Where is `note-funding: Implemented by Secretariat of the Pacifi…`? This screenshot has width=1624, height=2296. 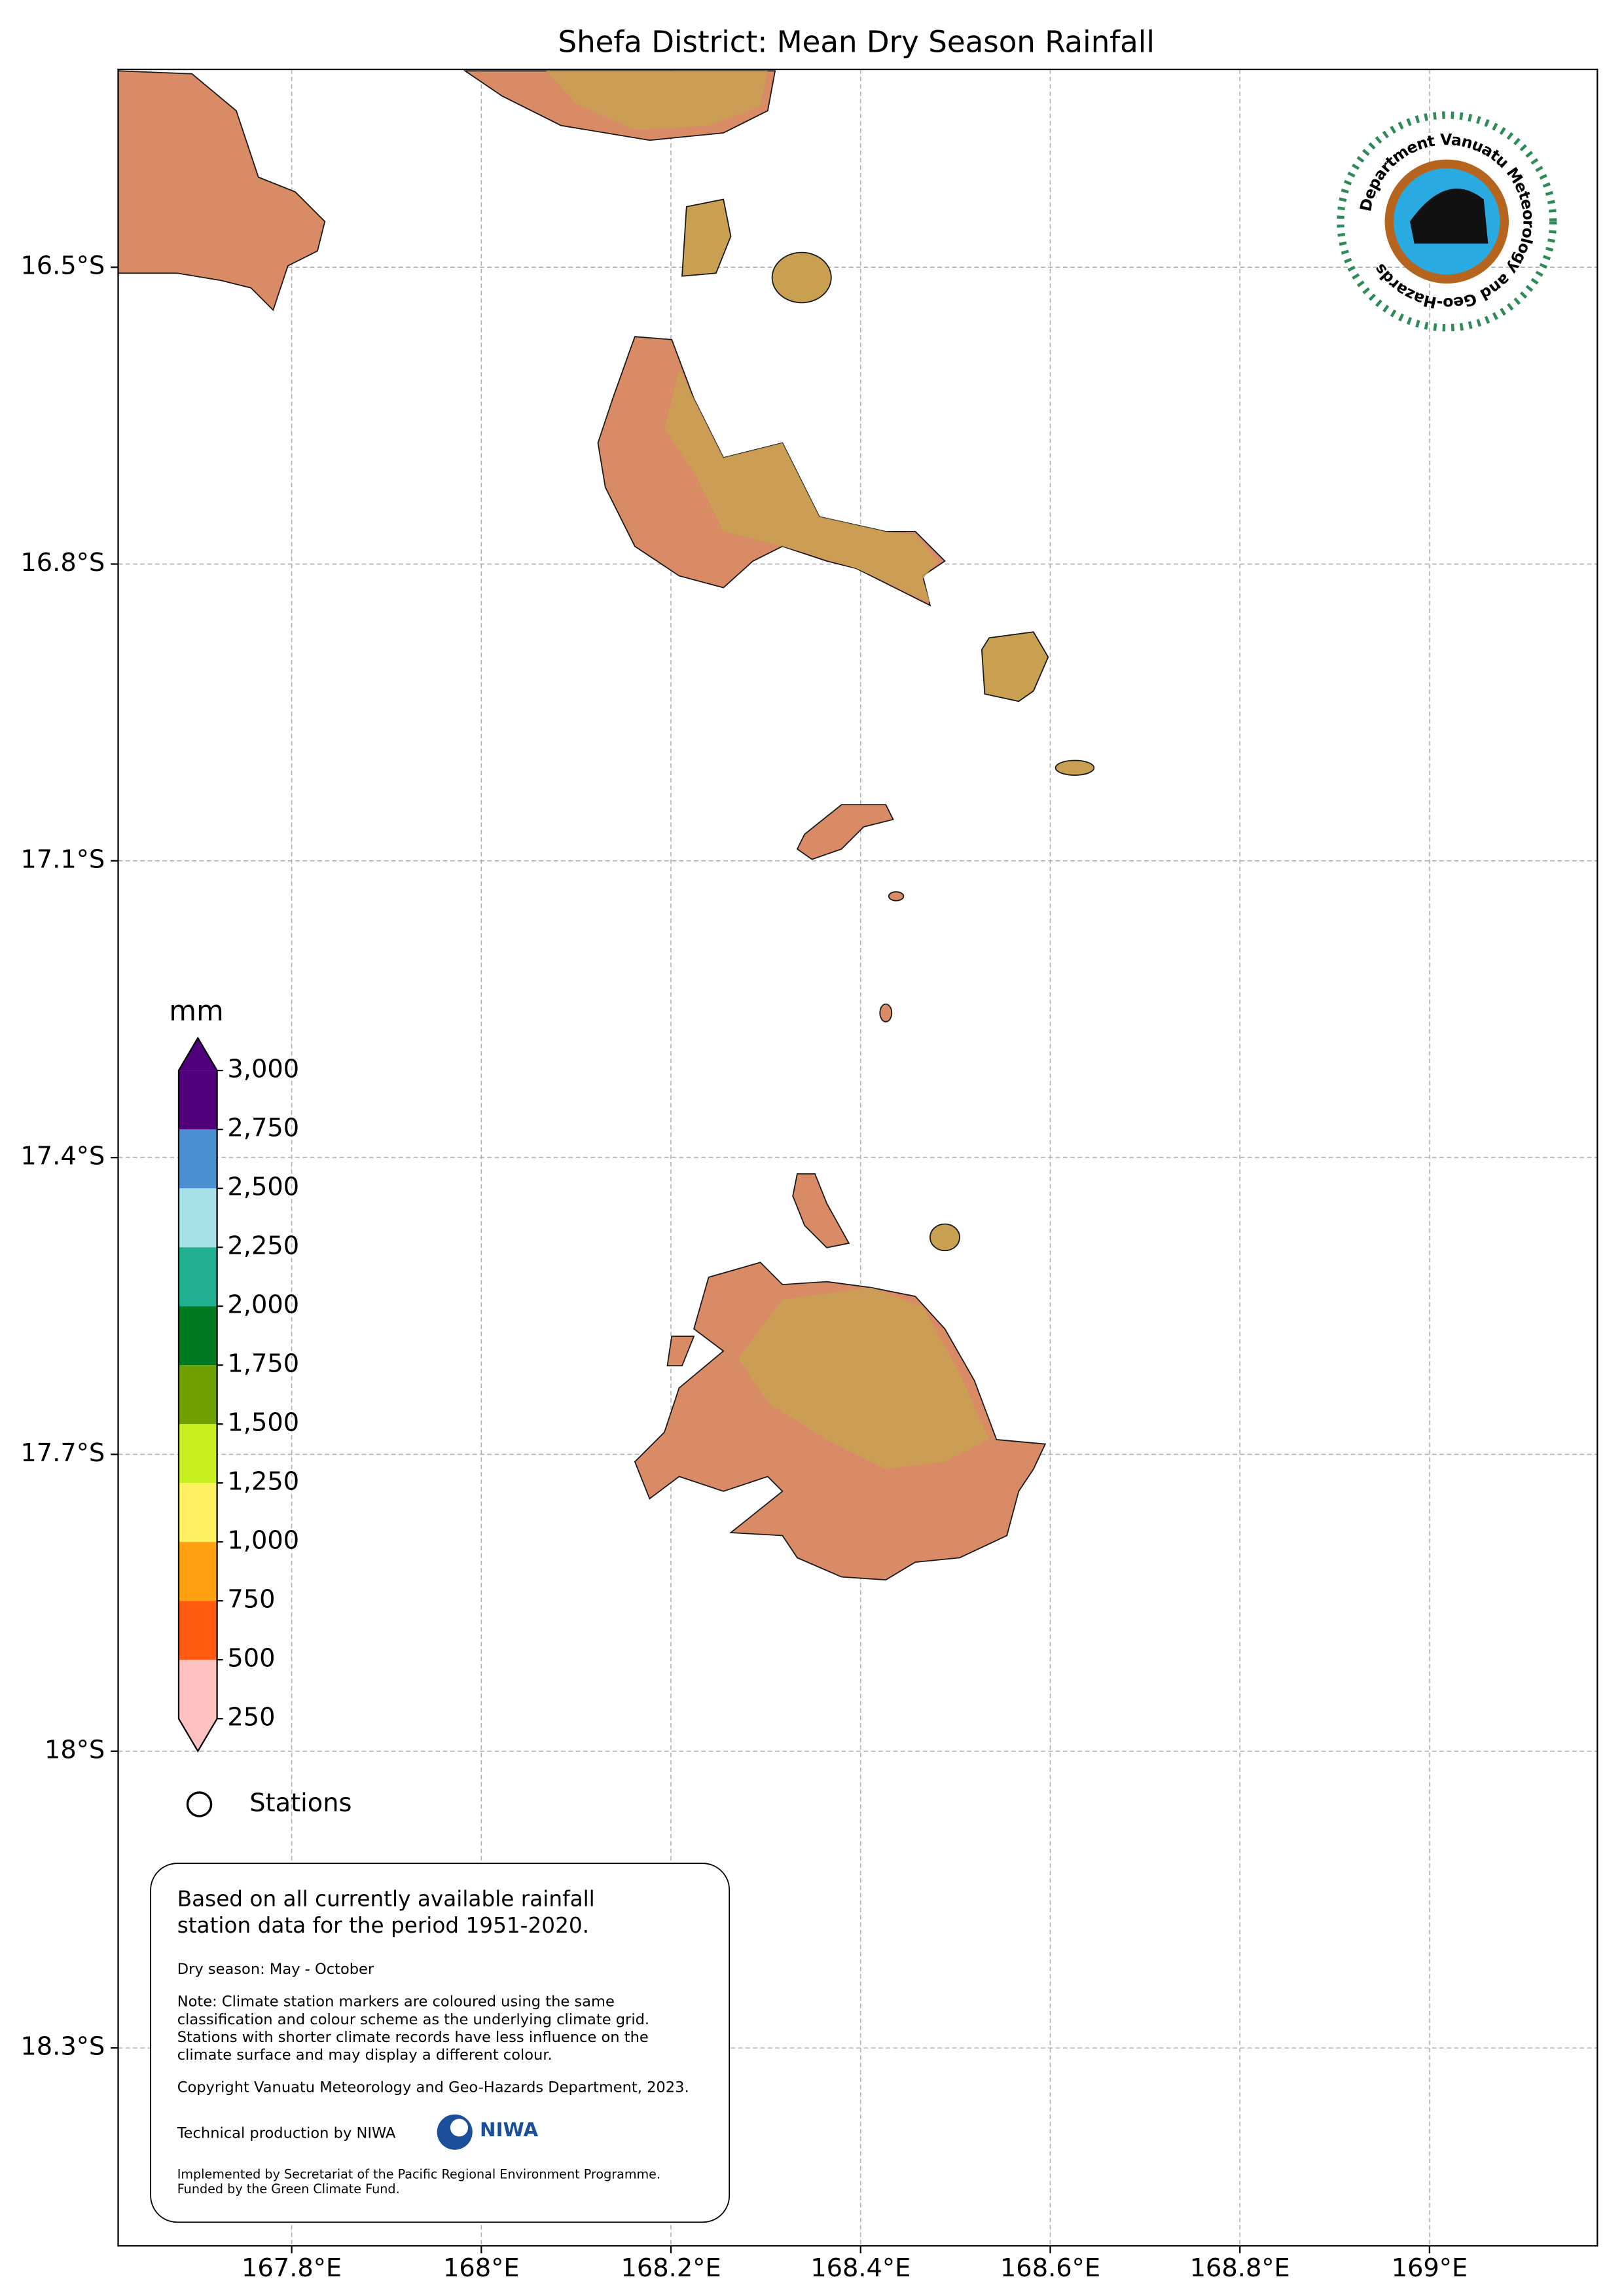
note-funding: Implemented by Secretariat of the Pacifi… is located at coordinates (418, 2174).